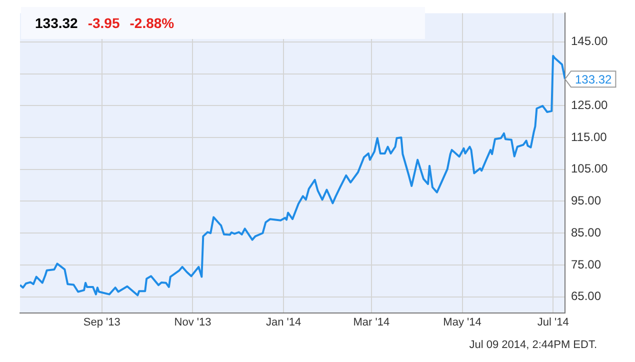  I want to click on x-tick-label: Jul '14, so click(553, 322).